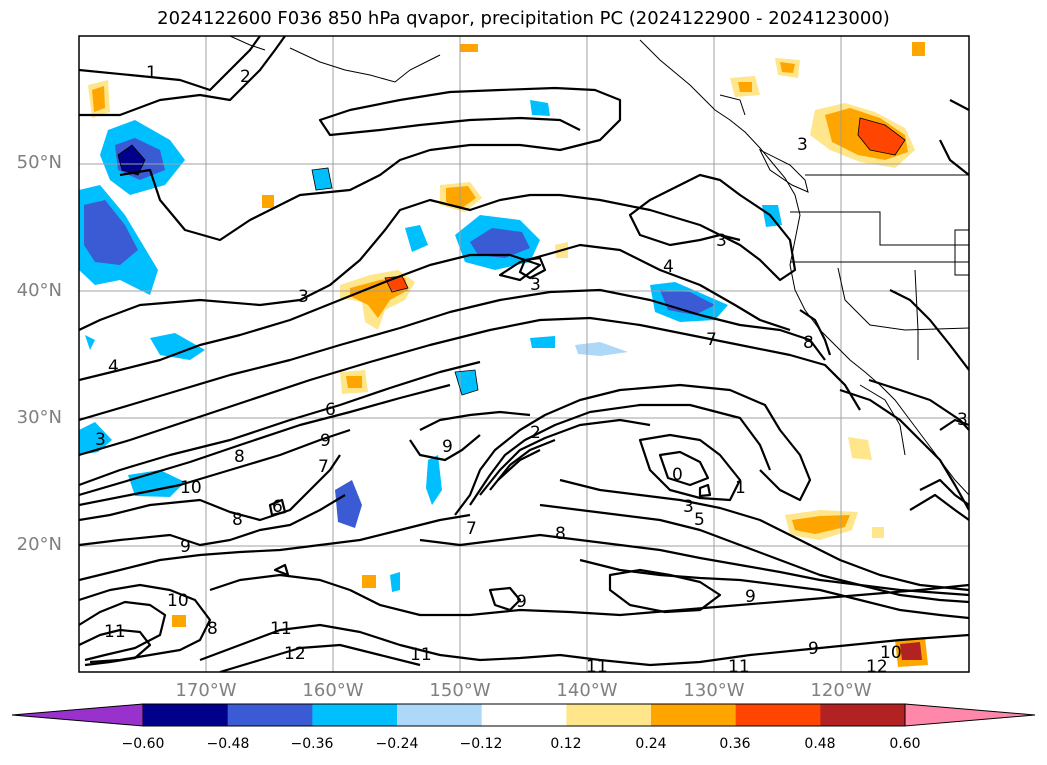 The width and height of the screenshot is (1047, 765). I want to click on lon-label: 170°W, so click(206, 690).